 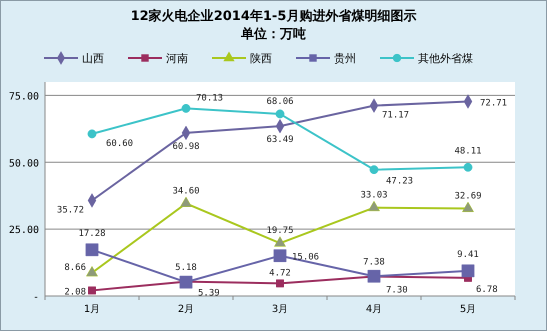 What do you see at coordinates (400, 181) in the screenshot?
I see `data-label: 47.23` at bounding box center [400, 181].